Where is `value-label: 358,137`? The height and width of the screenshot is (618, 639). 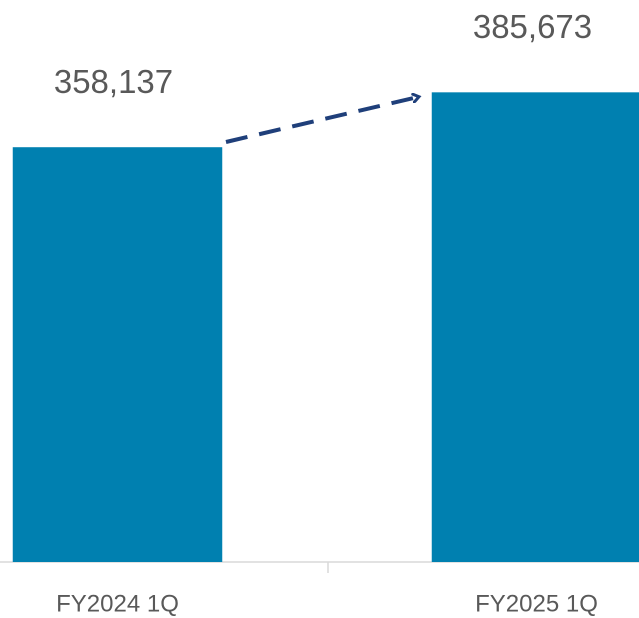
value-label: 358,137 is located at coordinates (113, 81).